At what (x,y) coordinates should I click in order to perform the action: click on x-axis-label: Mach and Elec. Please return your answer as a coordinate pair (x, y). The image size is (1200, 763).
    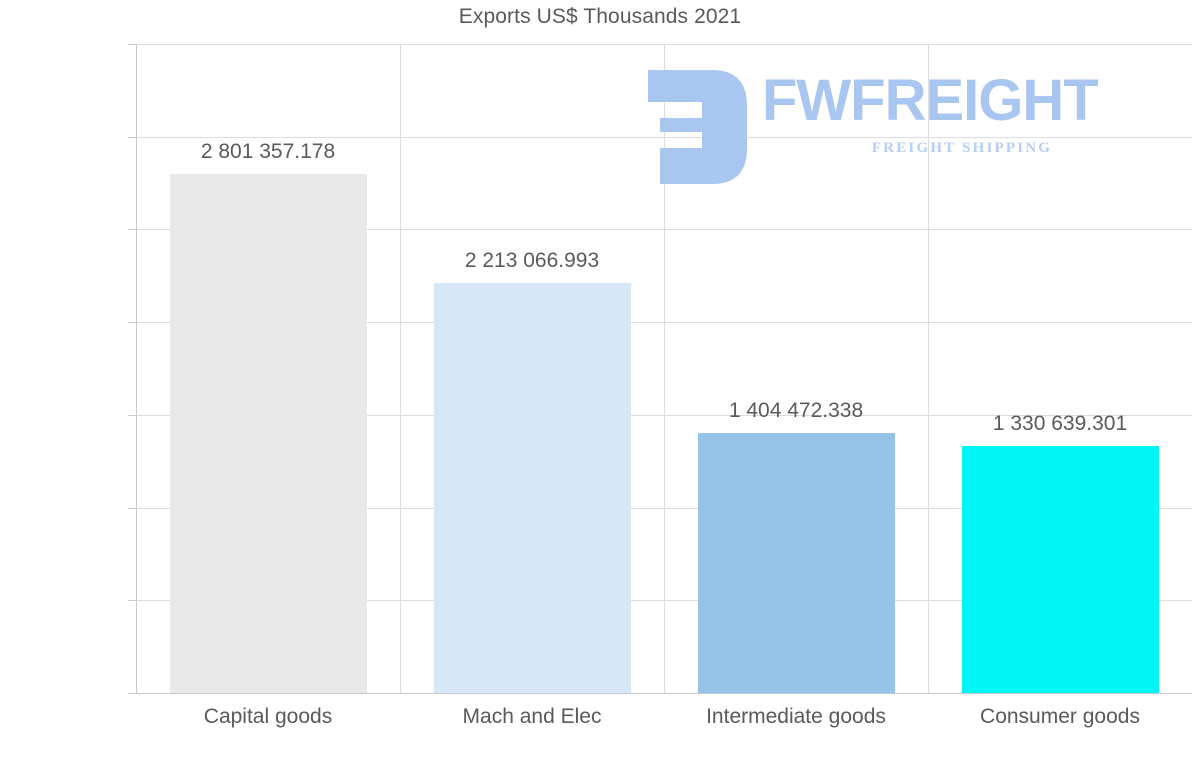
    Looking at the image, I should click on (532, 716).